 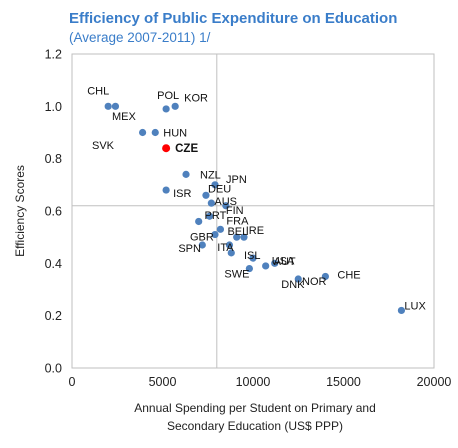 What do you see at coordinates (236, 275) in the screenshot?
I see `point-label-swe: SWE` at bounding box center [236, 275].